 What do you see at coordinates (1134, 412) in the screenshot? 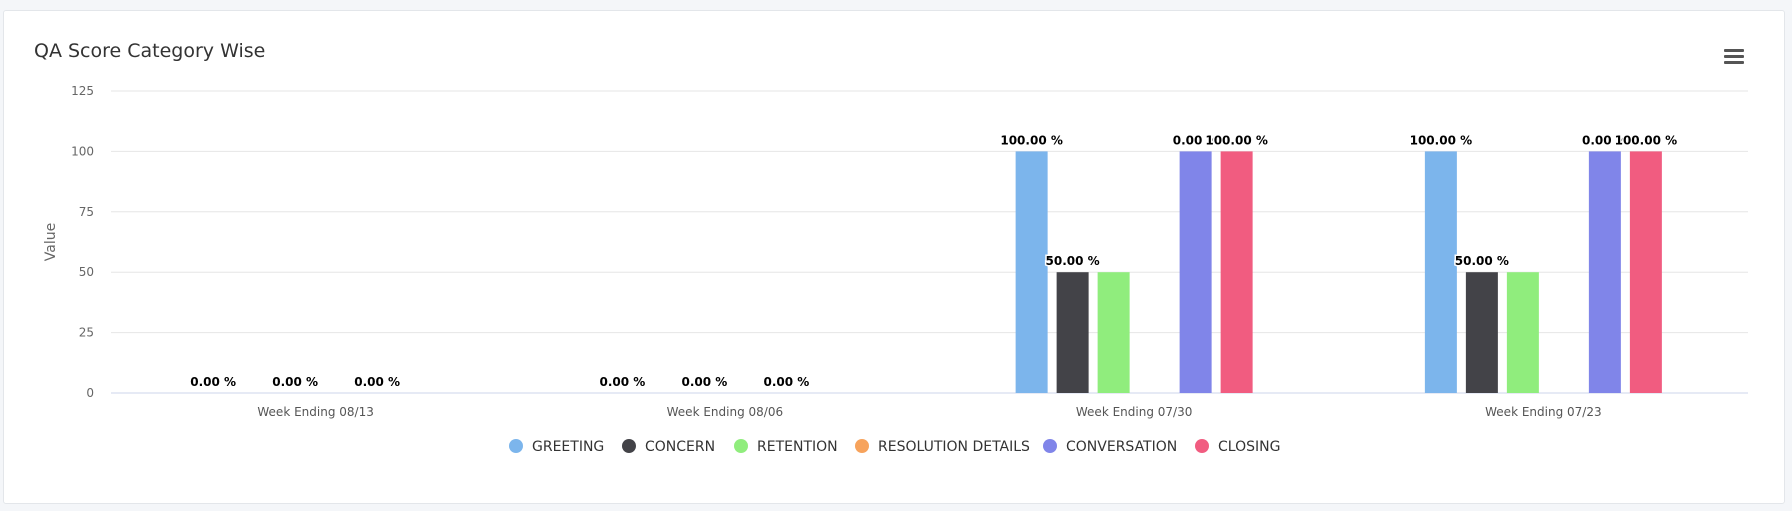
I see `x-tick-label: Week Ending 07/30` at bounding box center [1134, 412].